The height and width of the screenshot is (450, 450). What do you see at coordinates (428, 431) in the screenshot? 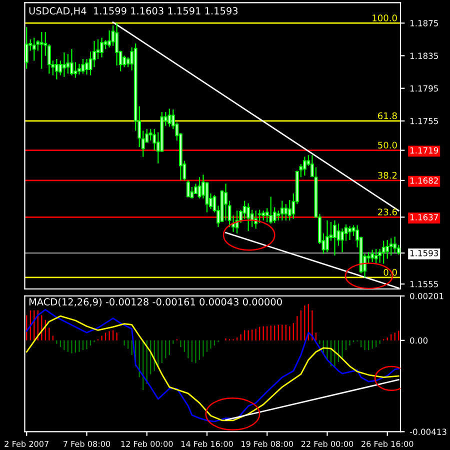
I see `y-tick-label: -0.00413` at bounding box center [428, 431].